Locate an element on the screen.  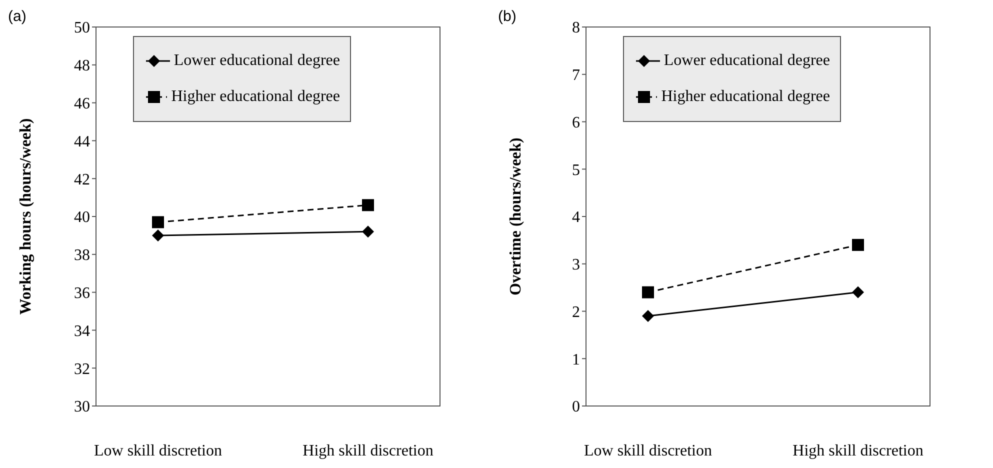
y-tick-label: 5 is located at coordinates (576, 170).